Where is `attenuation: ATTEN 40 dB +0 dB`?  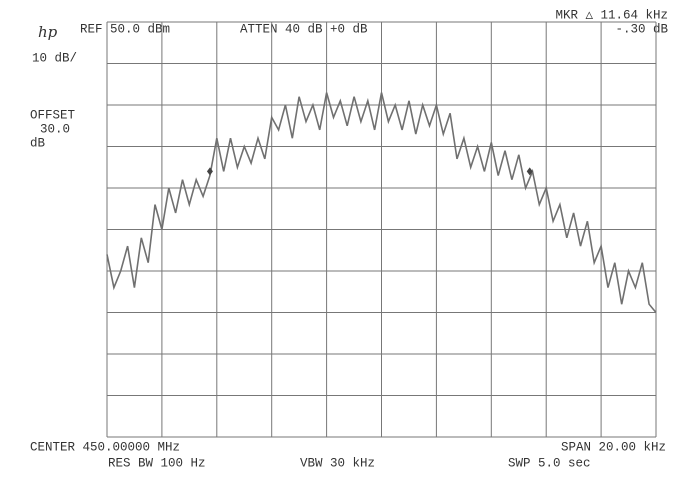 attenuation: ATTEN 40 dB +0 dB is located at coordinates (304, 29).